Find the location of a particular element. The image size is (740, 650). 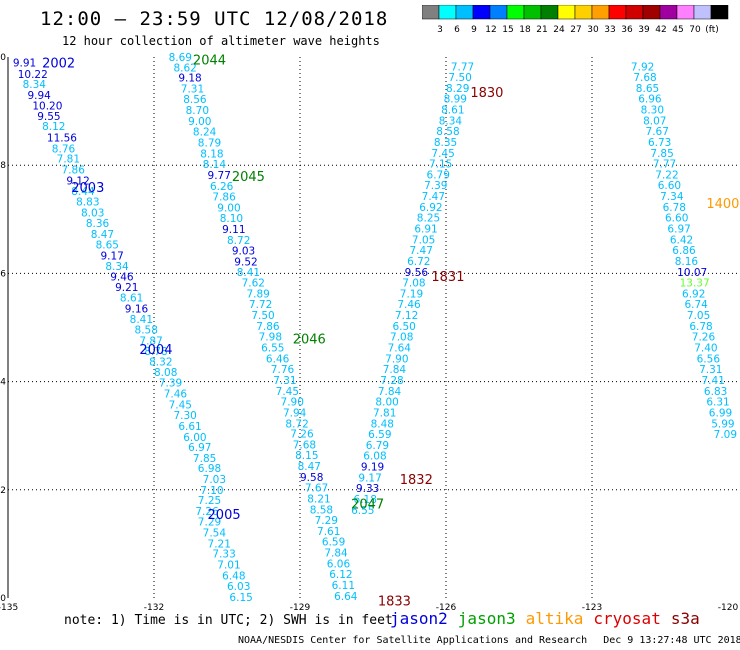

wave-height-value: 10.22 is located at coordinates (33, 75).